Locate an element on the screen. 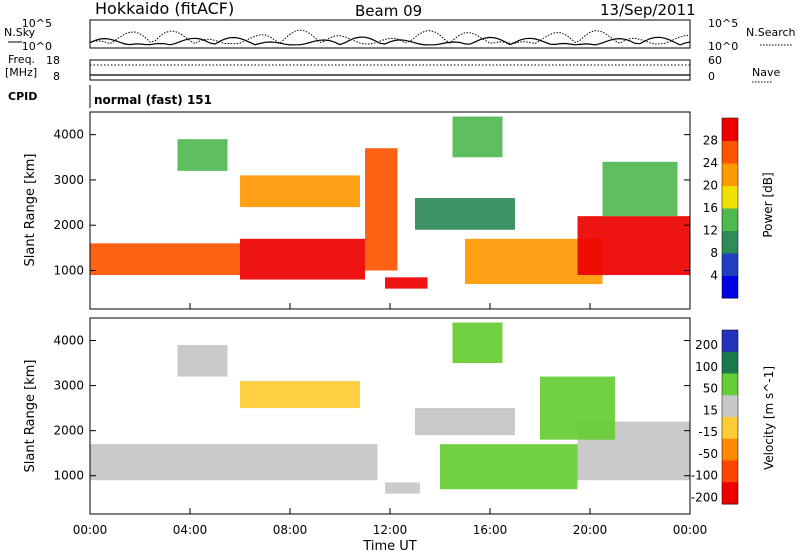 Image resolution: width=800 pixels, height=554 pixels. velocity-colorbar-tick-0: 200 is located at coordinates (706, 345).